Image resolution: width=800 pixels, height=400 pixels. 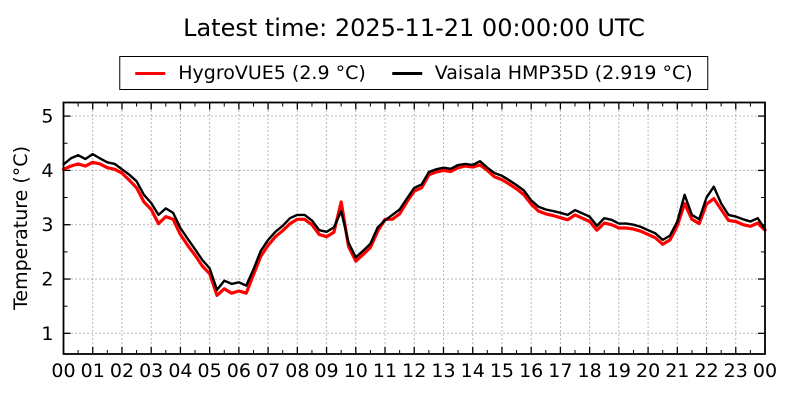 What do you see at coordinates (93, 371) in the screenshot?
I see `x-tick-label: 01` at bounding box center [93, 371].